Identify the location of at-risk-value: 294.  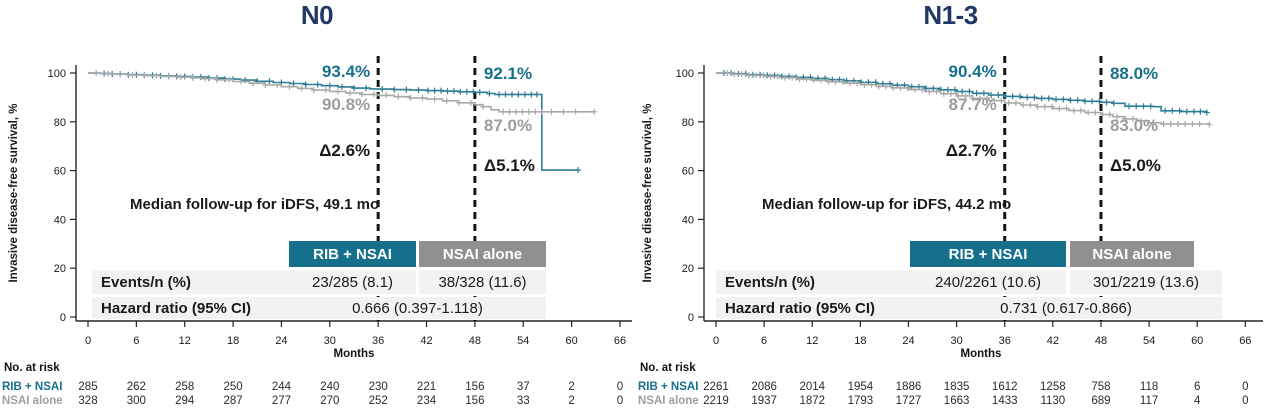
(185, 401).